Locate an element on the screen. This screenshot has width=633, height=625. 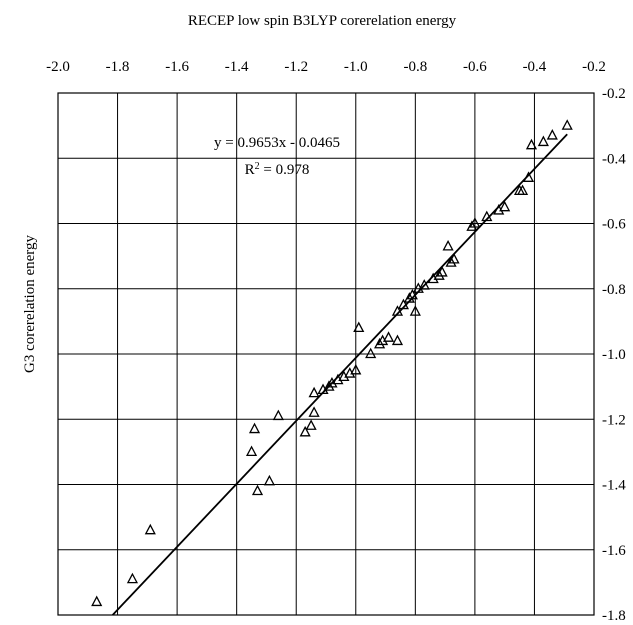
chart-title: RECEP low spin B3LYP corerelation energy is located at coordinates (322, 21).